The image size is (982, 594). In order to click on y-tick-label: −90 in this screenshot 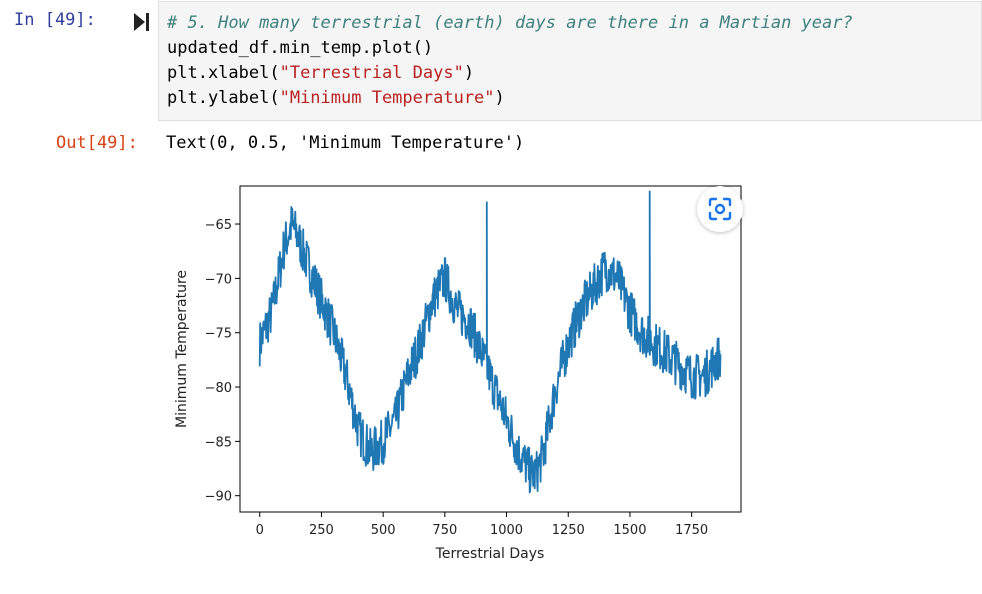, I will do `click(218, 497)`.